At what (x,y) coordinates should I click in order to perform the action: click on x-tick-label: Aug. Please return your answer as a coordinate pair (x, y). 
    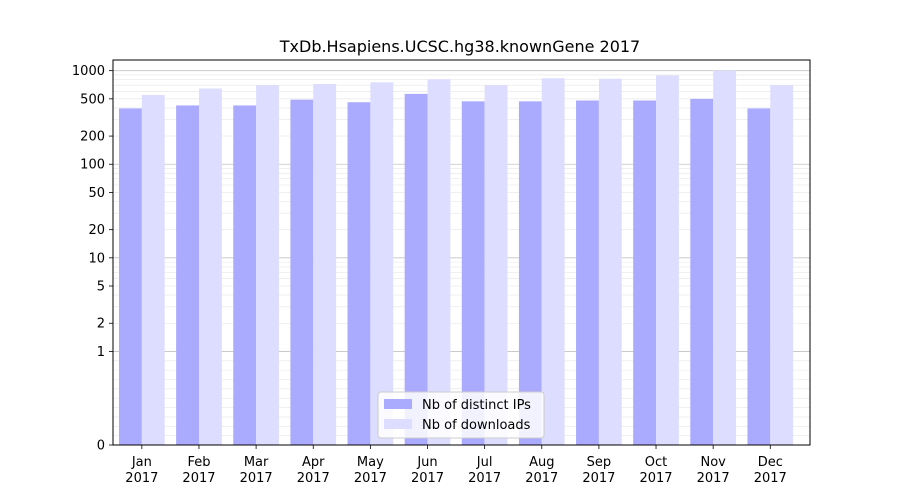
    Looking at the image, I should click on (541, 462).